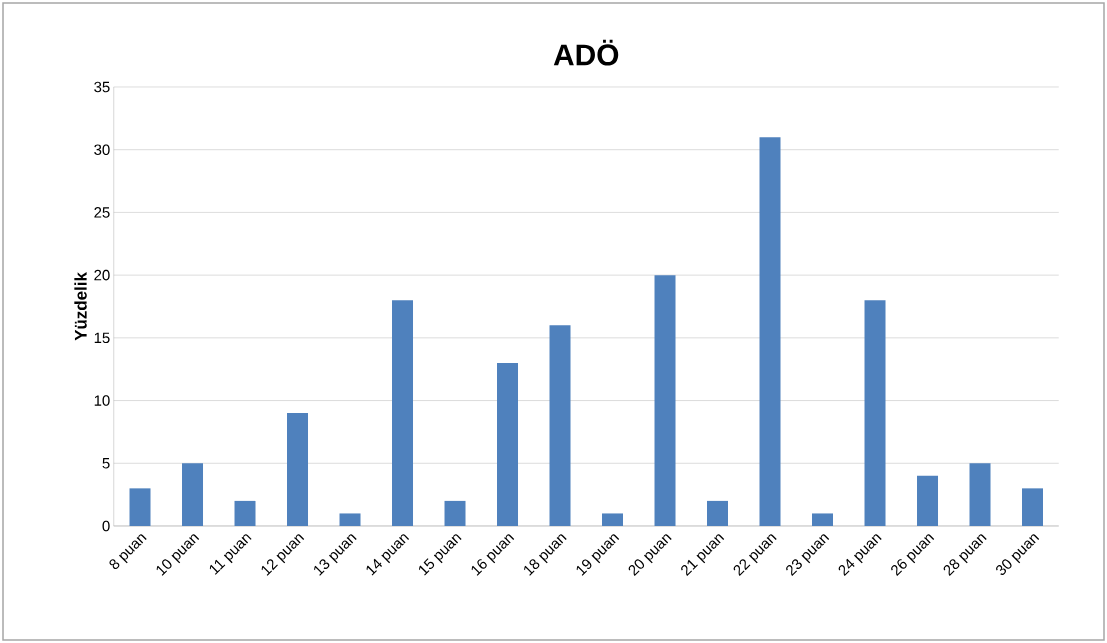  What do you see at coordinates (106, 463) in the screenshot?
I see `y-tick-label: 5` at bounding box center [106, 463].